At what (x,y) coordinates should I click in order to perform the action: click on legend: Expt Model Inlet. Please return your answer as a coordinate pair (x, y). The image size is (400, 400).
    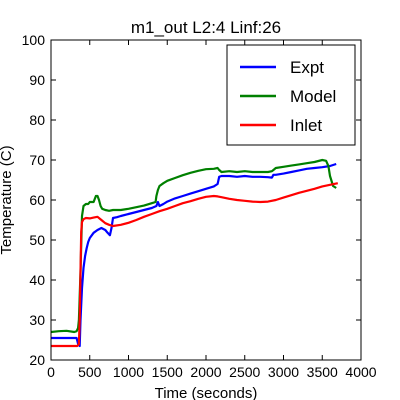
    Looking at the image, I should click on (291, 95).